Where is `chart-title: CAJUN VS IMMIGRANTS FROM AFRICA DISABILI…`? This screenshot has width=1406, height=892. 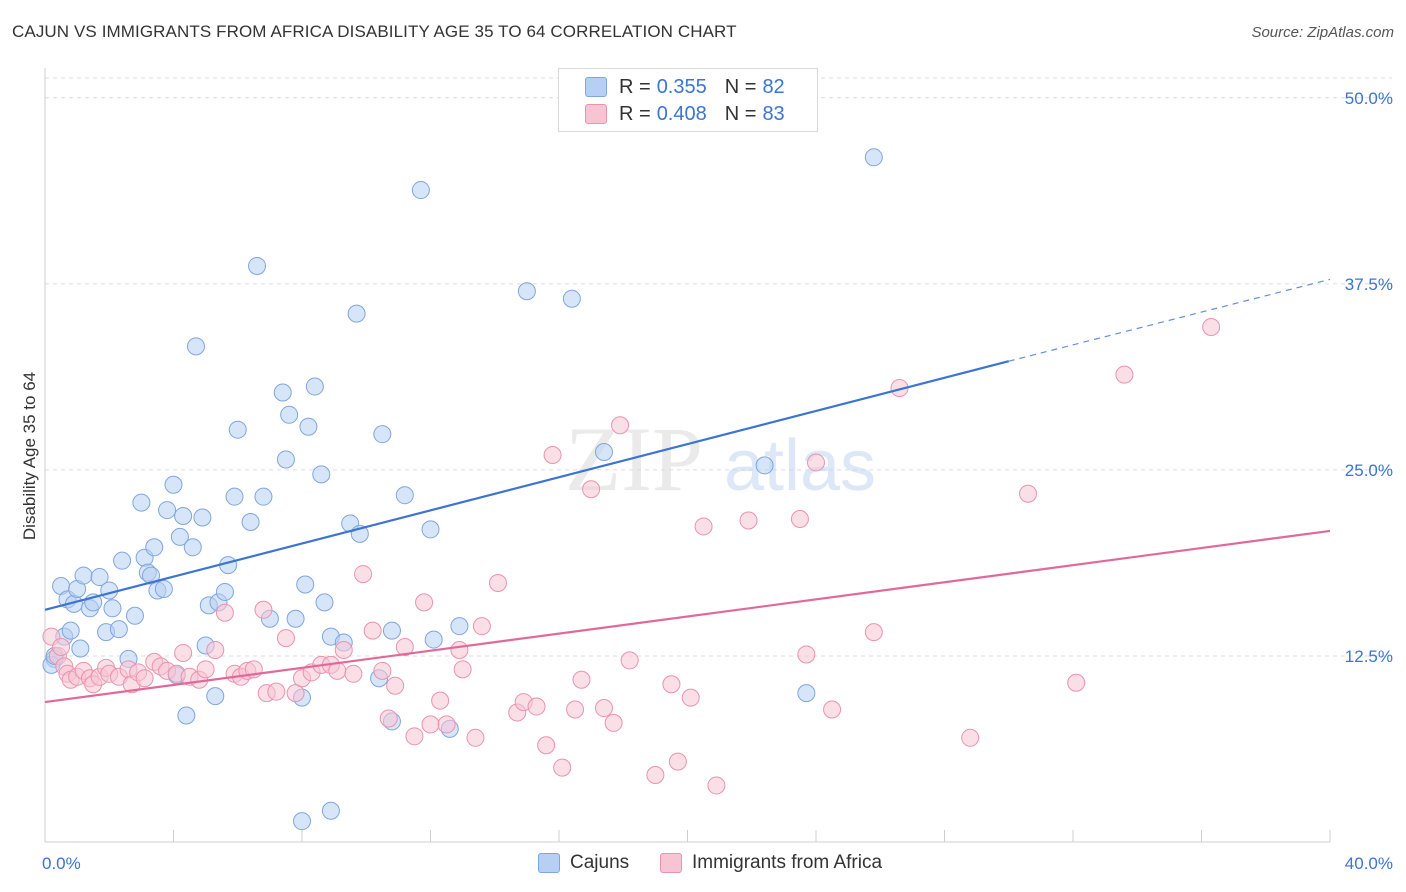
chart-title: CAJUN VS IMMIGRANTS FROM AFRICA DISABILI… is located at coordinates (374, 31).